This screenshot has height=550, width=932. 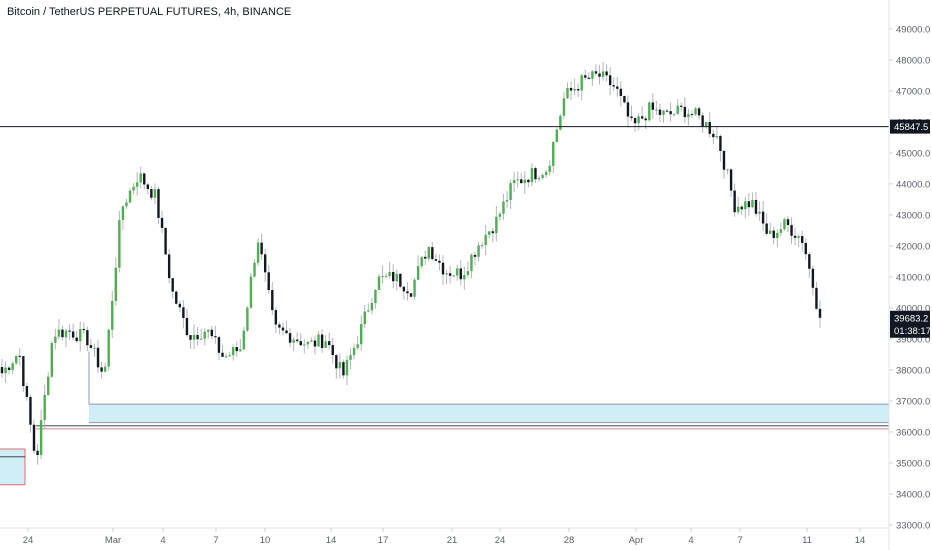 I want to click on resistance-price-label-bg, so click(x=910, y=126).